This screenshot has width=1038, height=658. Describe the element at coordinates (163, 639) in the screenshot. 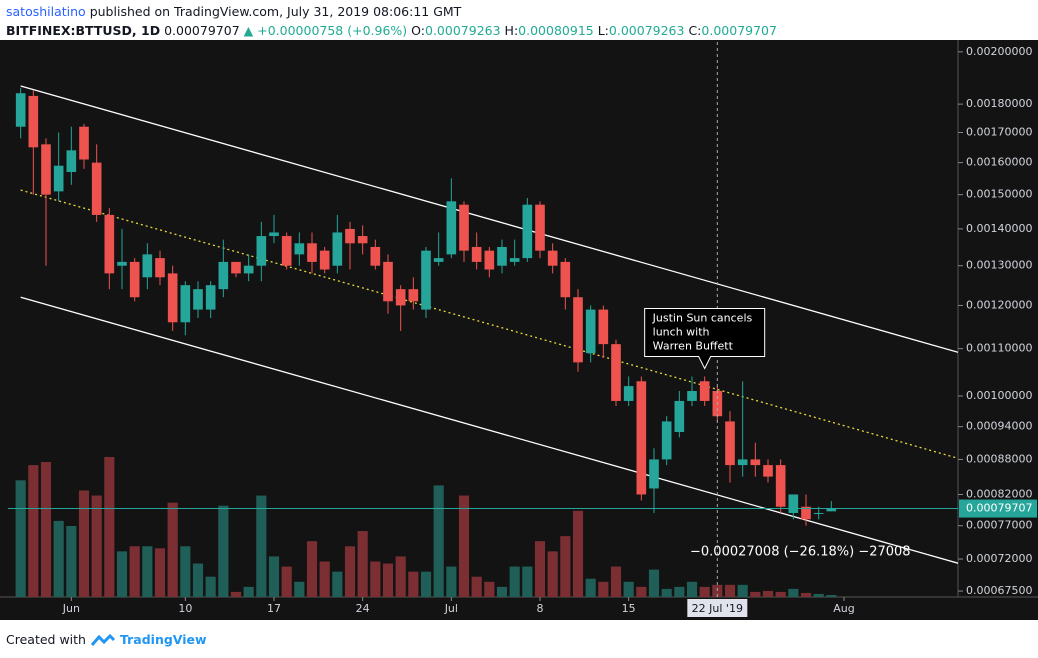

I see `brand: TradingView` at that location.